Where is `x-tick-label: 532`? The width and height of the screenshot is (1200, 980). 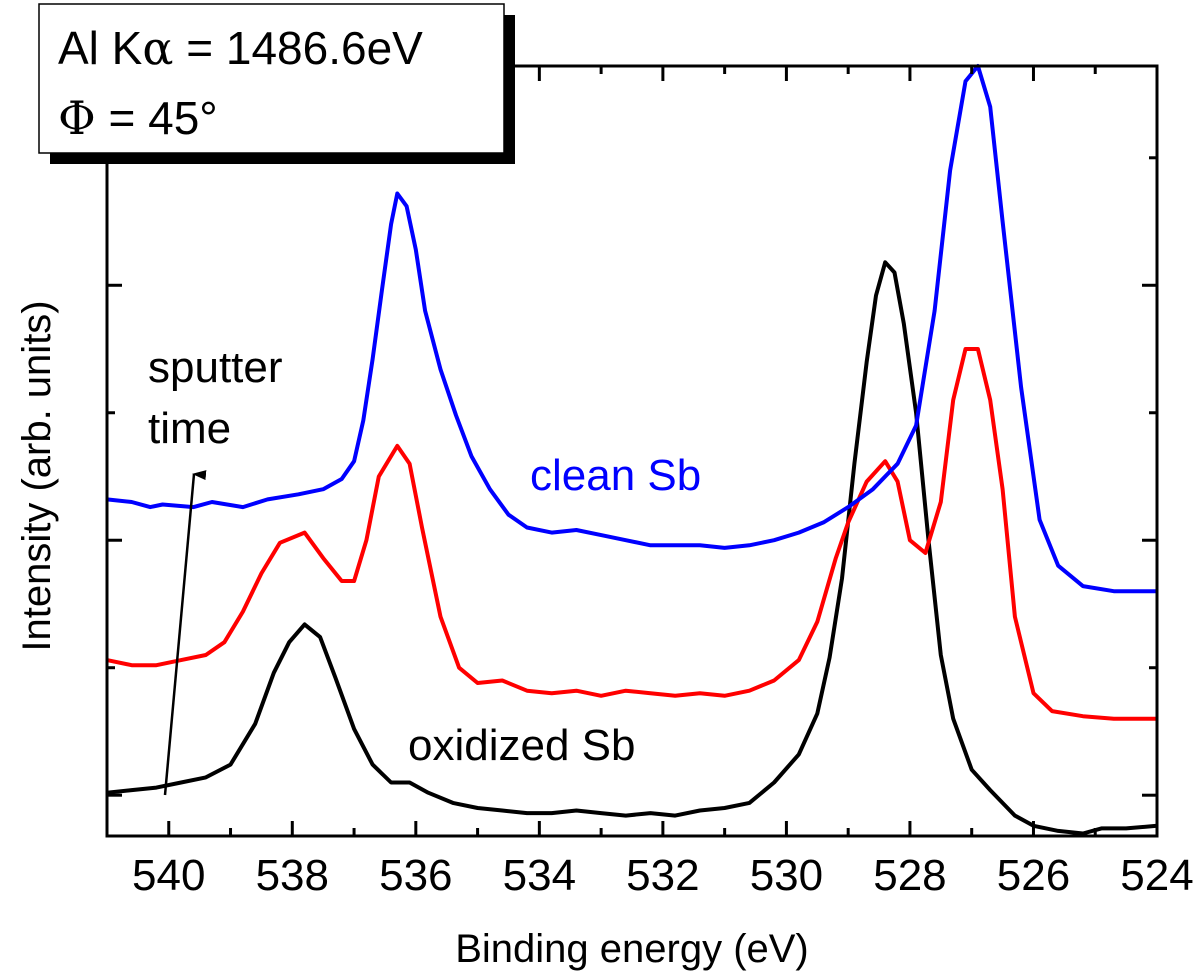
x-tick-label: 532 is located at coordinates (662, 875).